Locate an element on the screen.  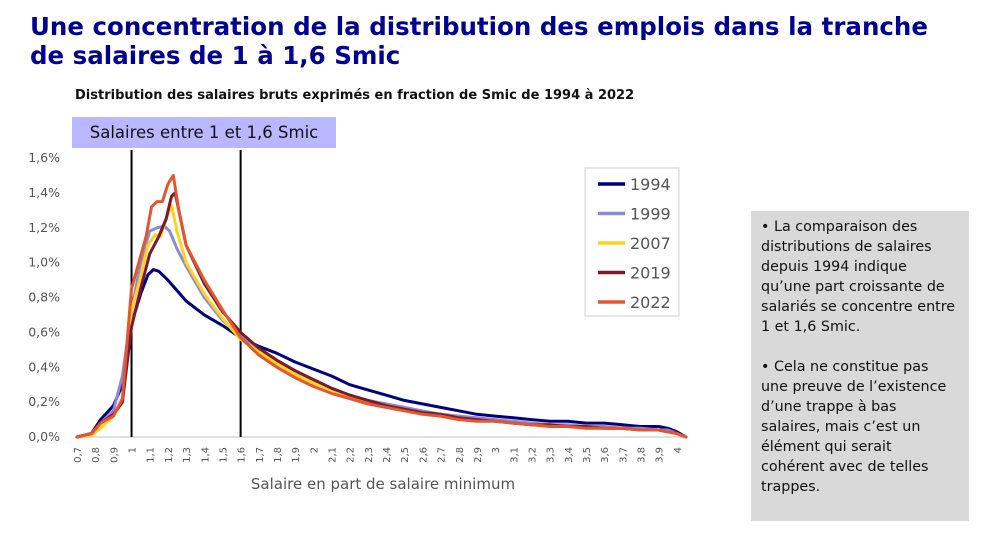
x-tick-label: 1,7 is located at coordinates (260, 455).